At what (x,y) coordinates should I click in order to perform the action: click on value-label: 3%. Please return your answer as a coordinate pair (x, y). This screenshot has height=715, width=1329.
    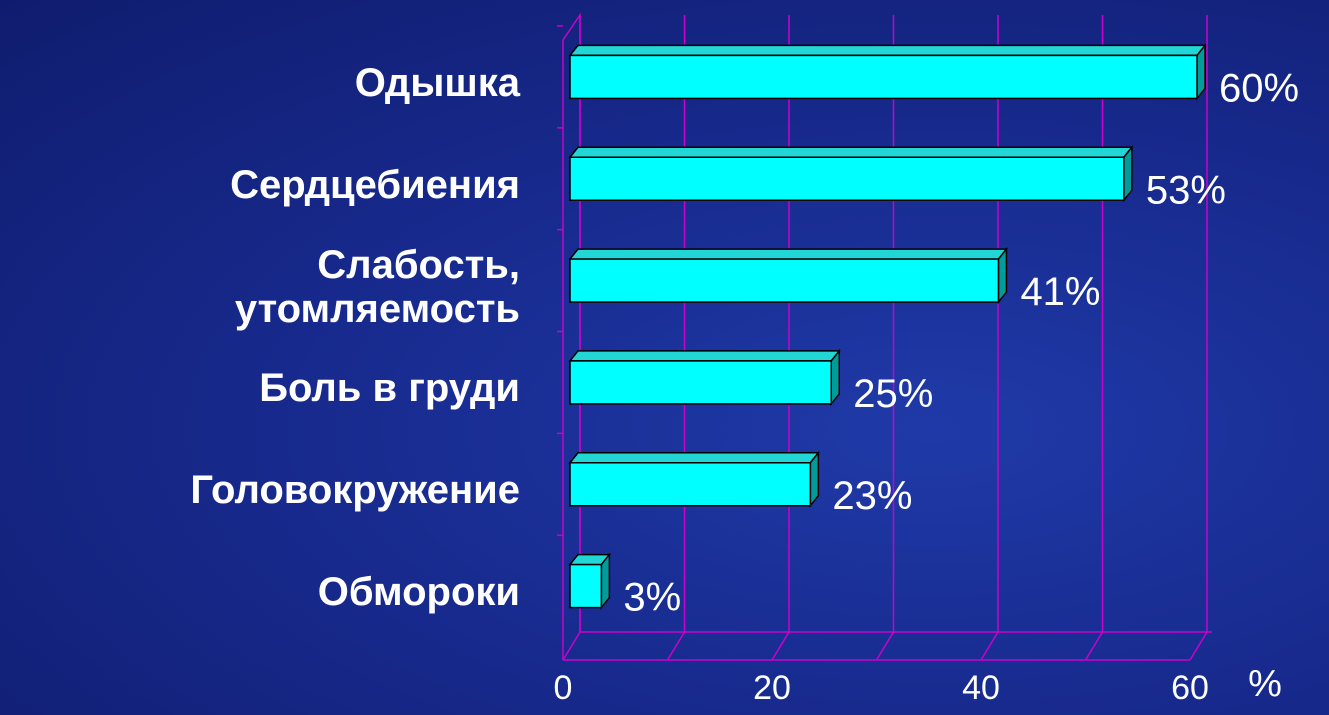
    Looking at the image, I should click on (652, 598).